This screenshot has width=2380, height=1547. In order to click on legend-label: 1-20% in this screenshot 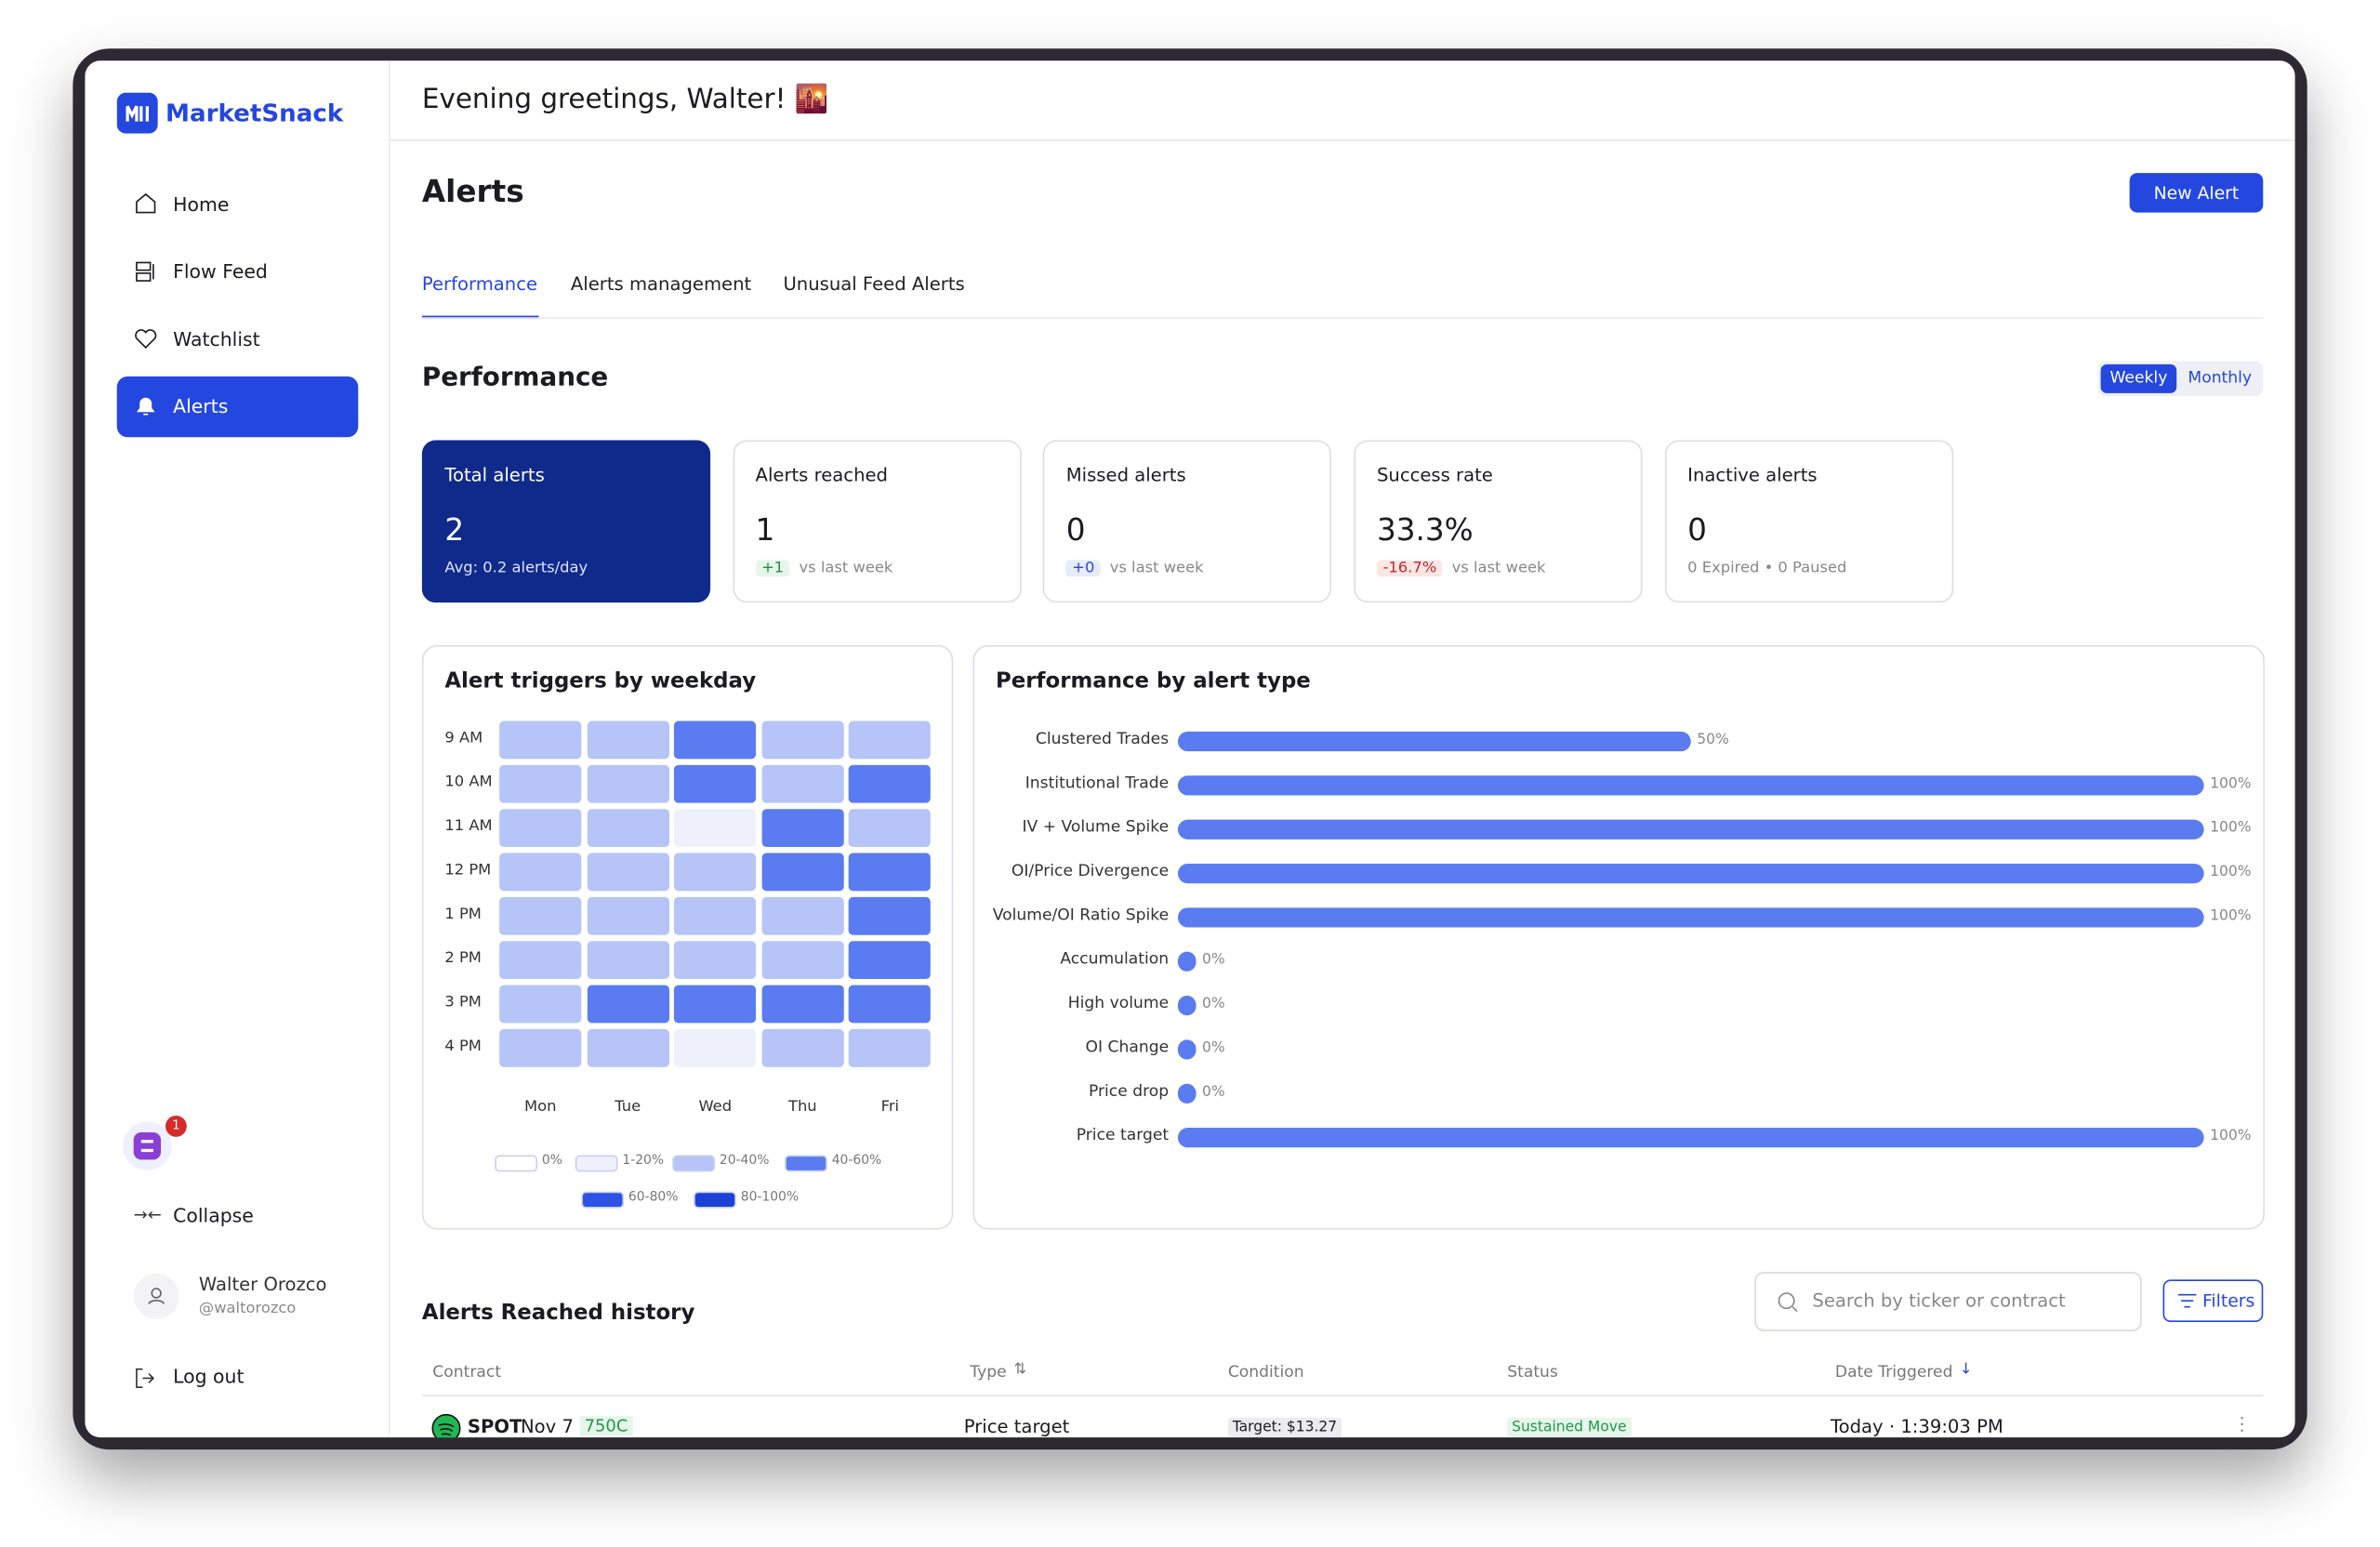, I will do `click(643, 1161)`.